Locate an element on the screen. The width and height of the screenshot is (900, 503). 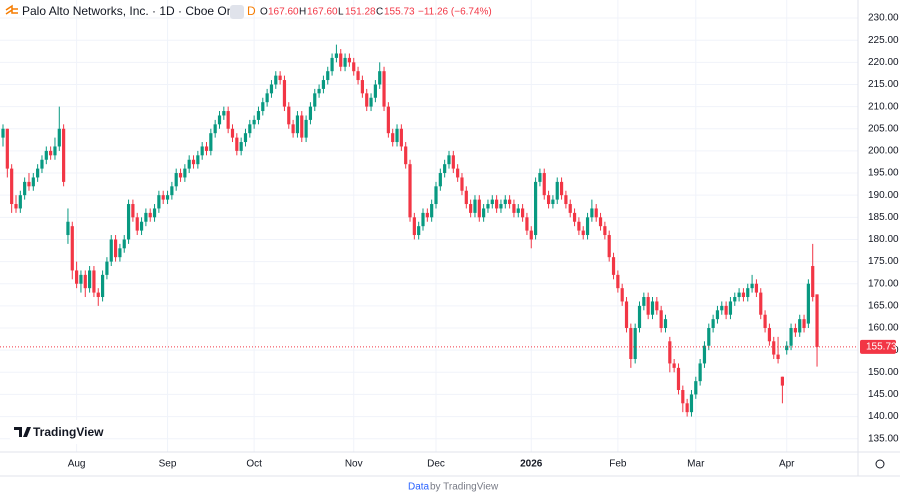
y-tick-label: 215.00 is located at coordinates (883, 84).